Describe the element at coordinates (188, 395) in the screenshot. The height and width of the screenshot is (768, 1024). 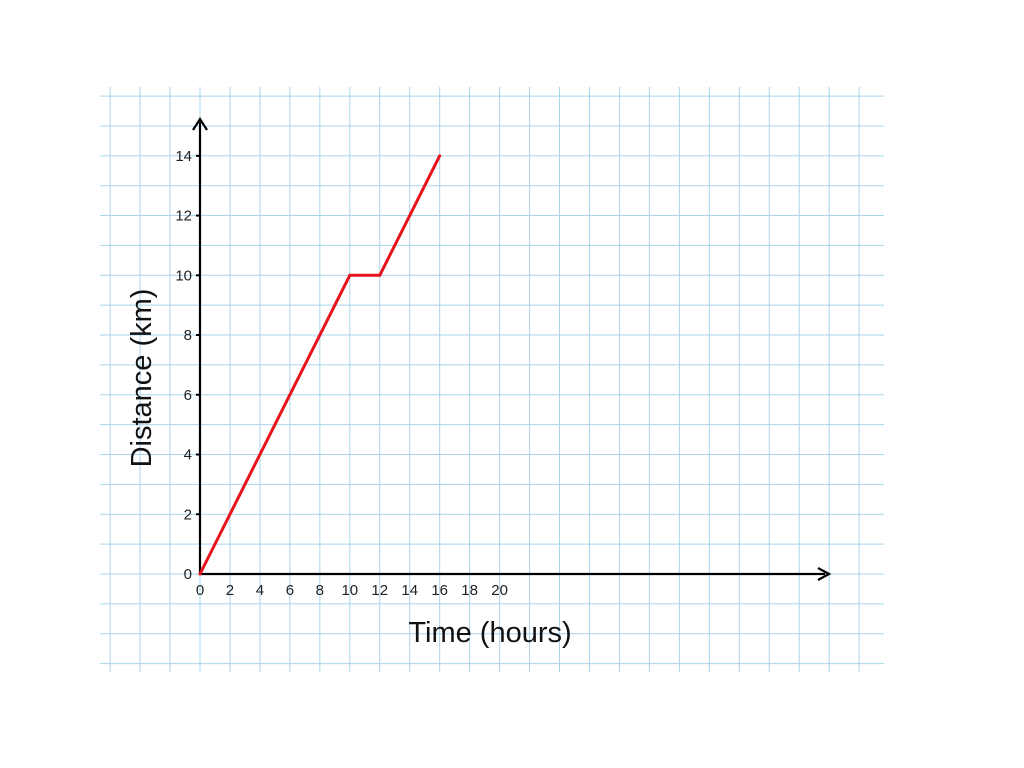
I see `y-tick-label: 6` at that location.